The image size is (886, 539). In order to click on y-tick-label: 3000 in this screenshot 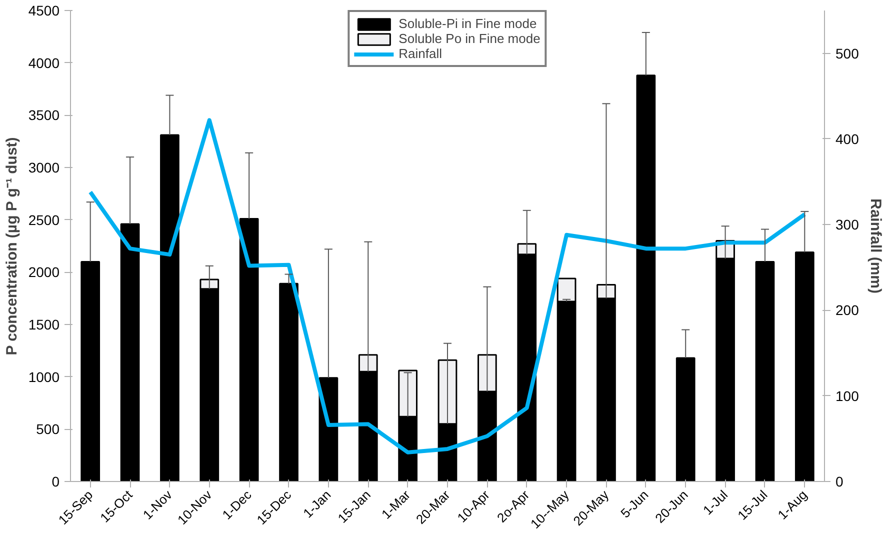, I will do `click(44, 168)`.